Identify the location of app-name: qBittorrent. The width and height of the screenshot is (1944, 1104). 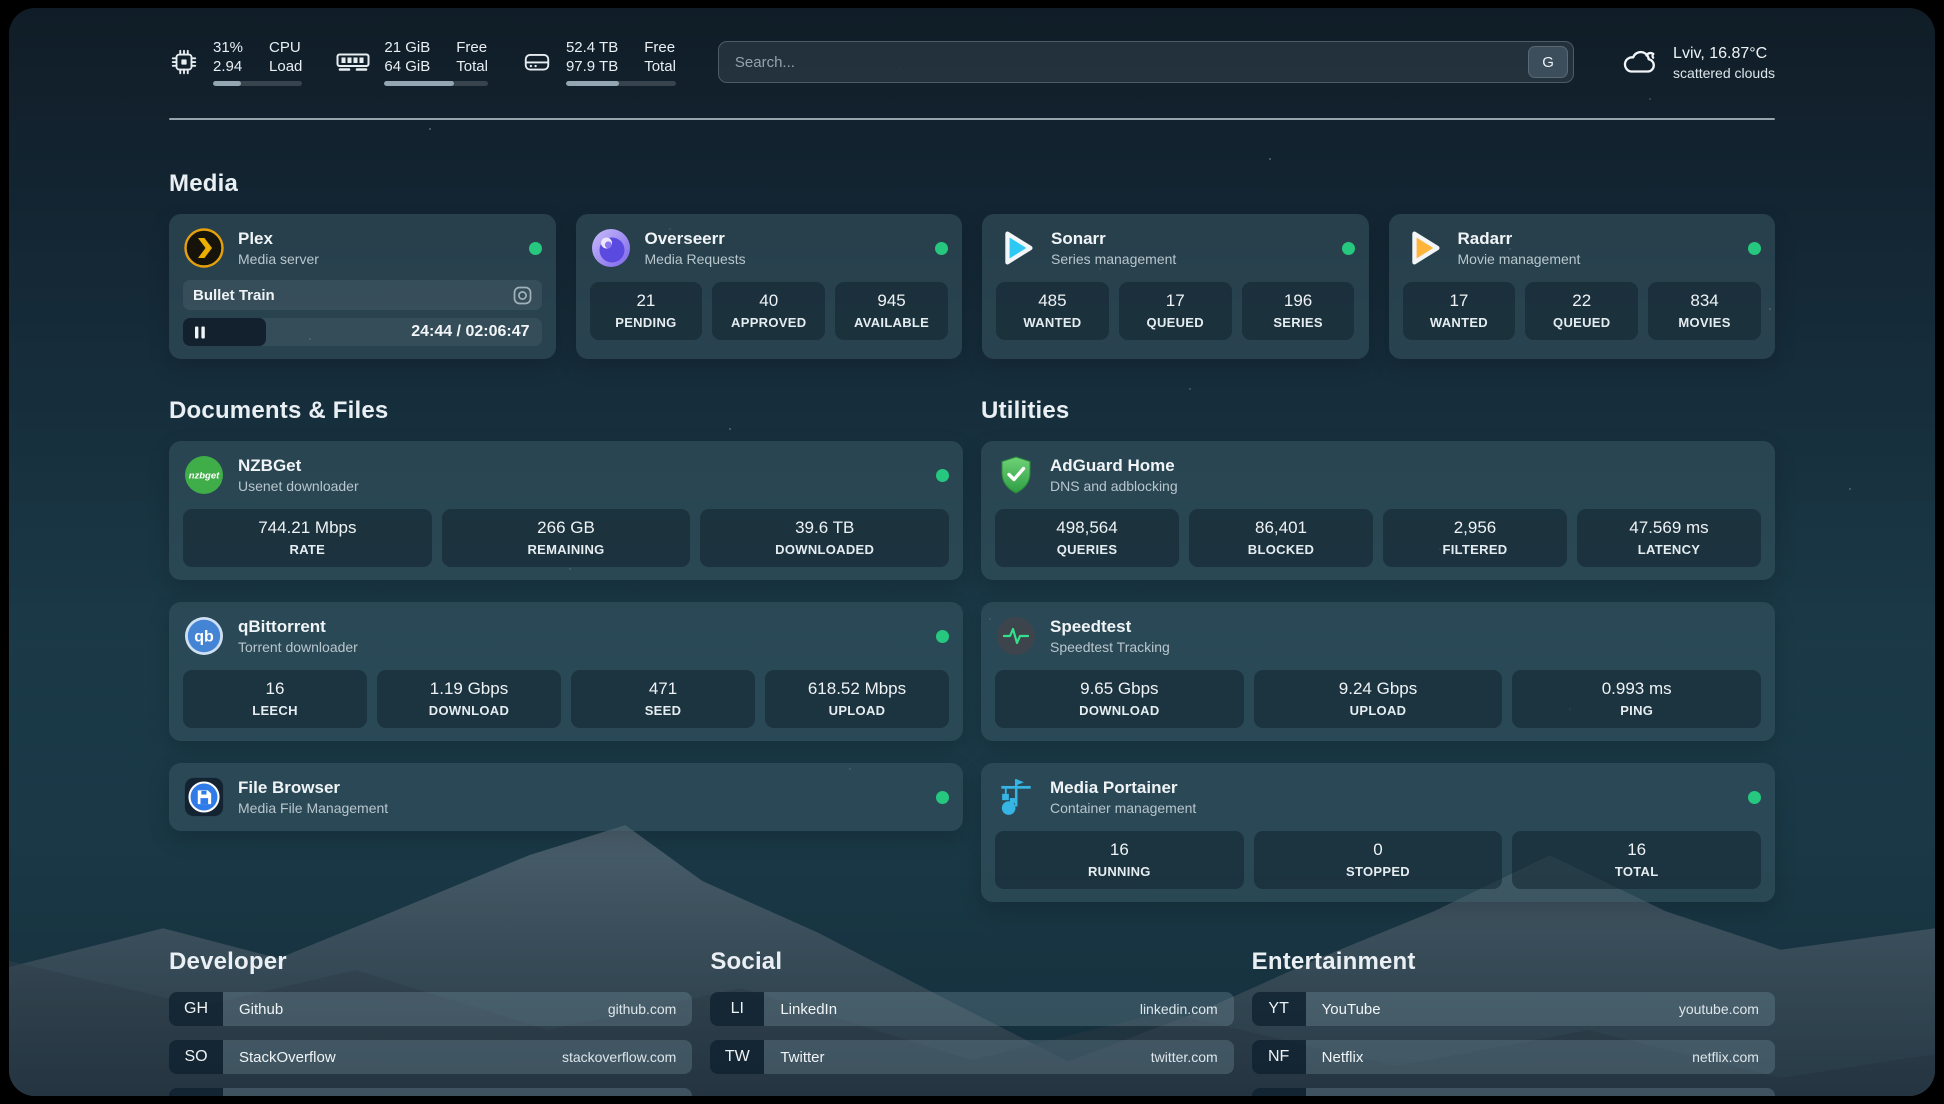
(282, 626).